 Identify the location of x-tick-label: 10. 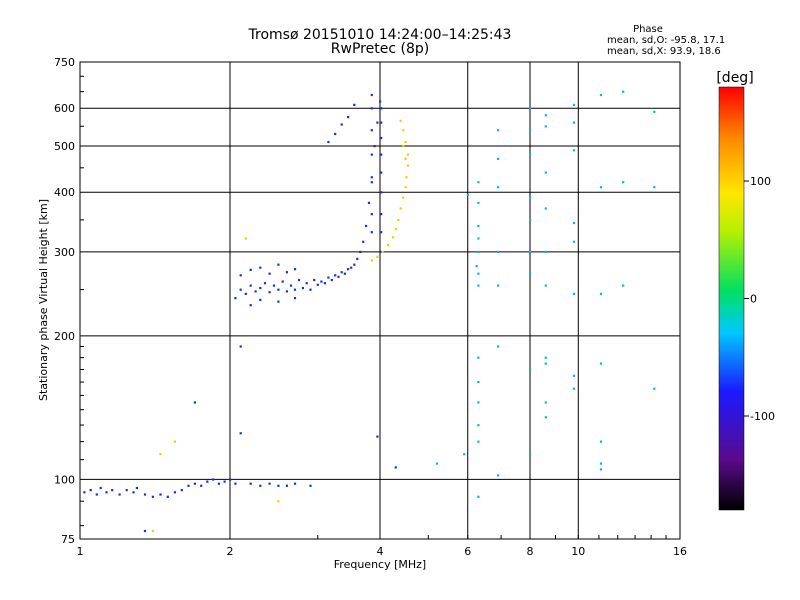
(578, 551).